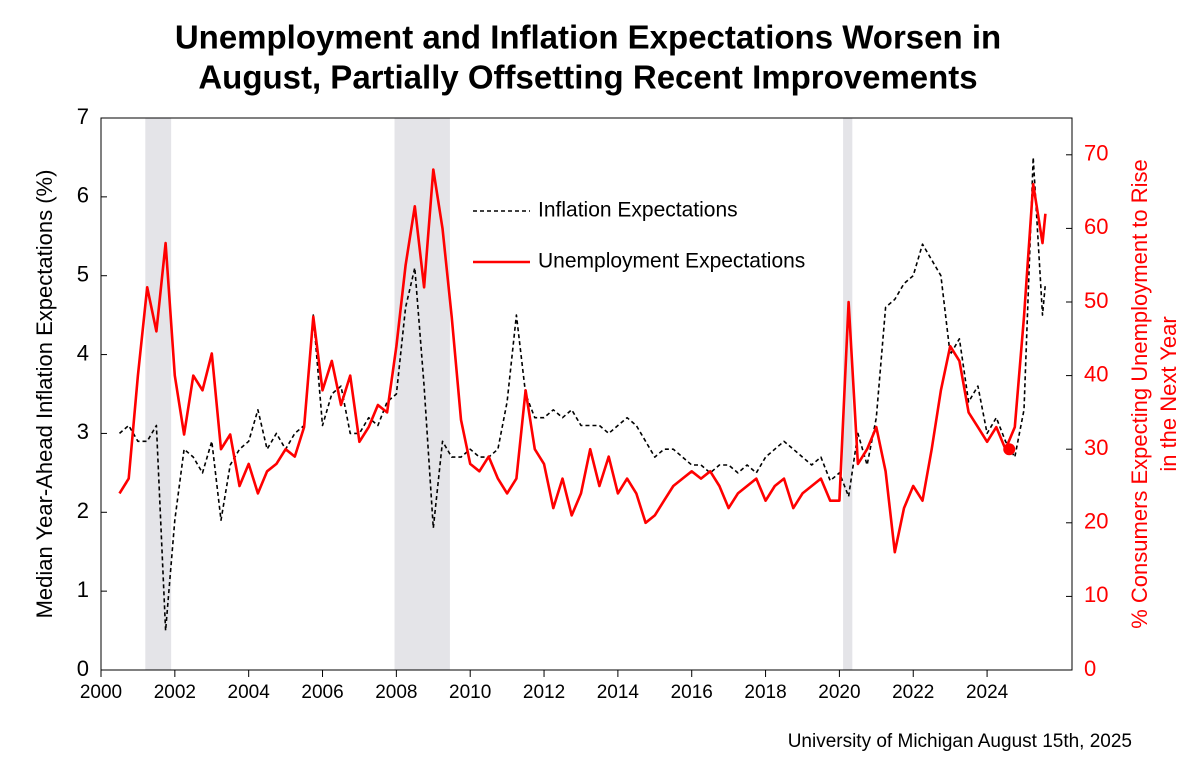 This screenshot has width=1200, height=772. What do you see at coordinates (1096, 226) in the screenshot?
I see `y2-tick-label: 60` at bounding box center [1096, 226].